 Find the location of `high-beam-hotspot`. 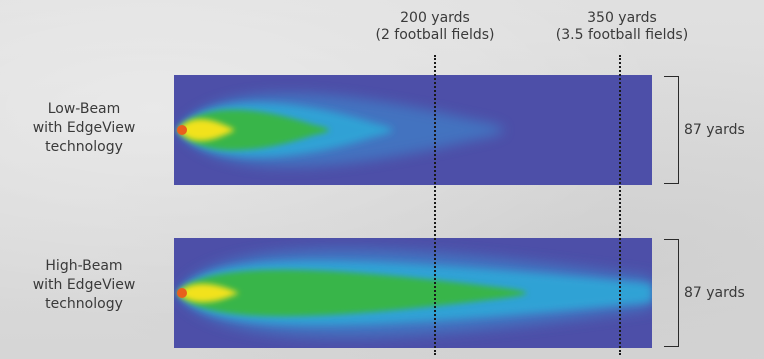

high-beam-hotspot is located at coordinates (182, 293).